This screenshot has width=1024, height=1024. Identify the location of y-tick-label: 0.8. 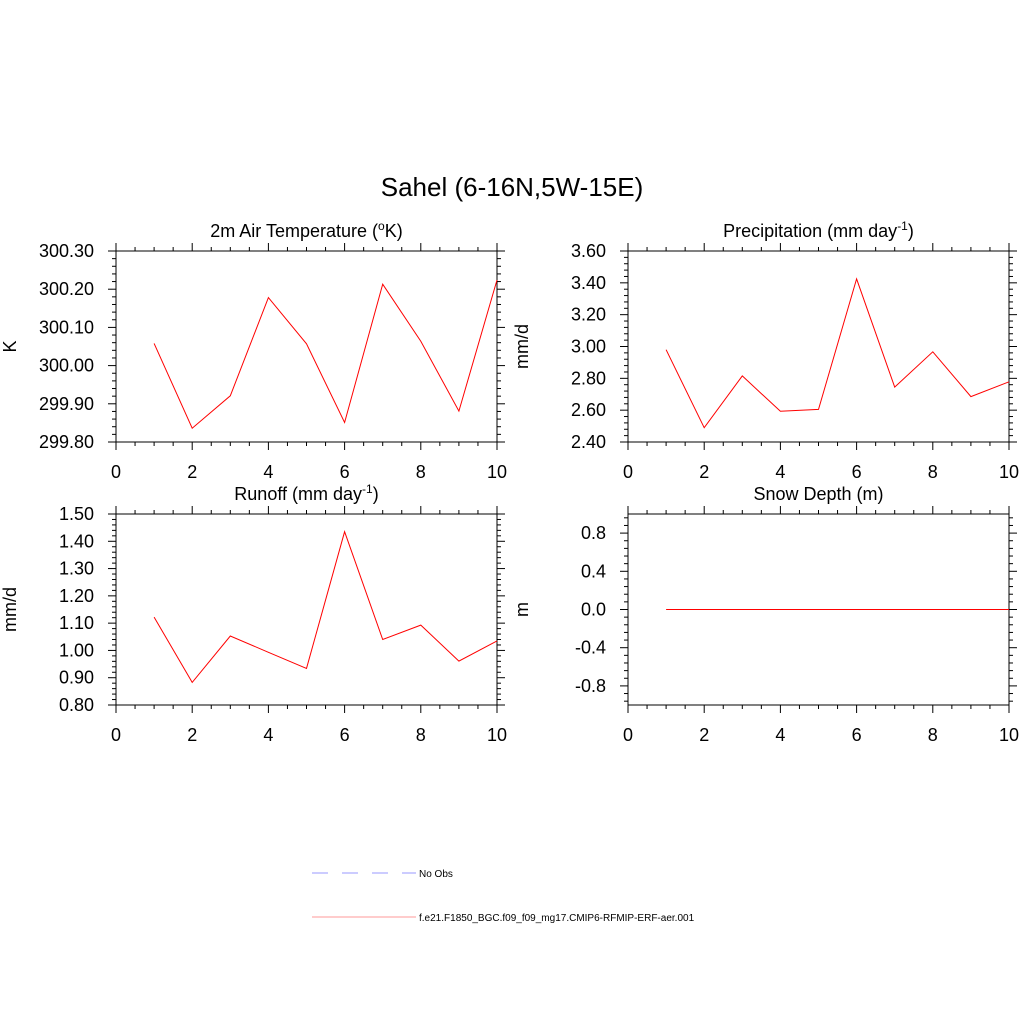
(593, 533).